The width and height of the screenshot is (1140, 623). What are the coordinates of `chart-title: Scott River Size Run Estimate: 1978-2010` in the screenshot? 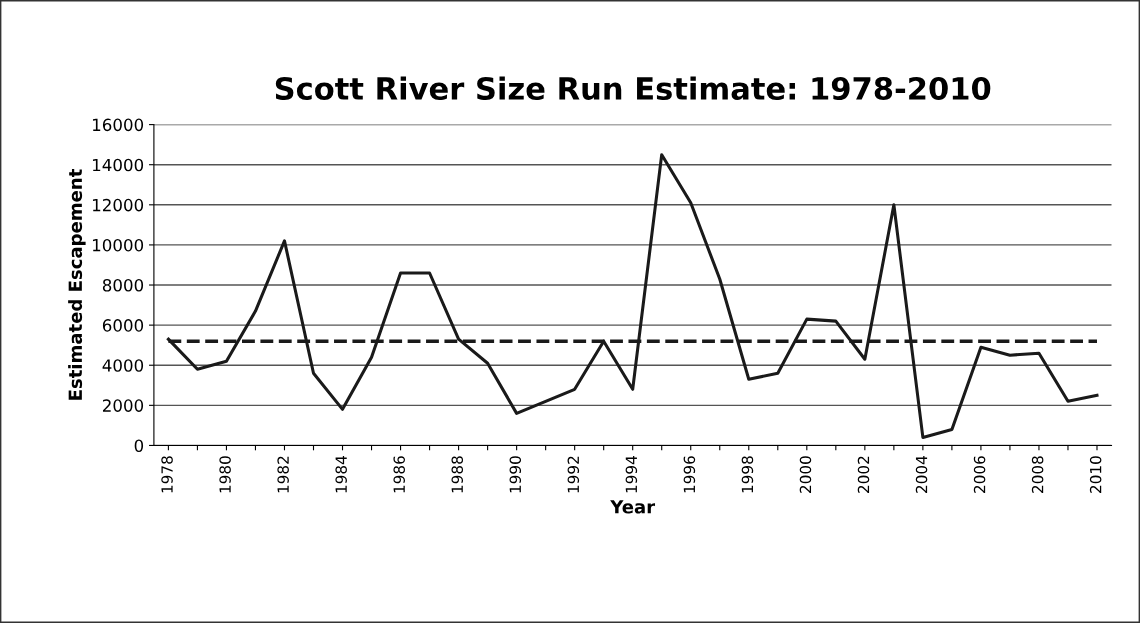 It's located at (633, 88).